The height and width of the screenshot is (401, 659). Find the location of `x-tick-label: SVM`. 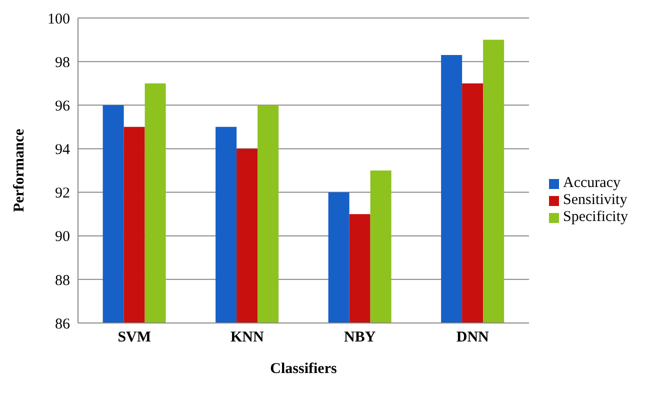

x-tick-label: SVM is located at coordinates (135, 338).